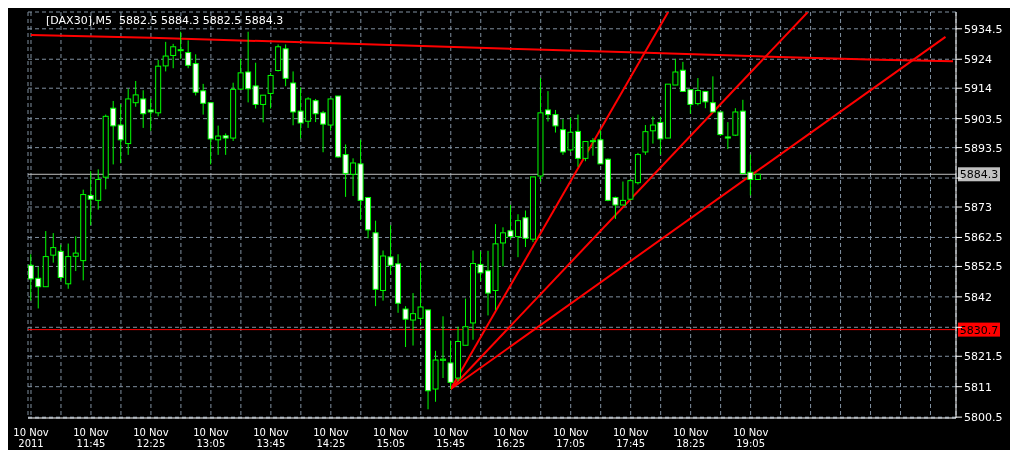 This screenshot has height=458, width=1018. Describe the element at coordinates (271, 438) in the screenshot. I see `x-tick-label: 10 Nov 13:45` at that location.